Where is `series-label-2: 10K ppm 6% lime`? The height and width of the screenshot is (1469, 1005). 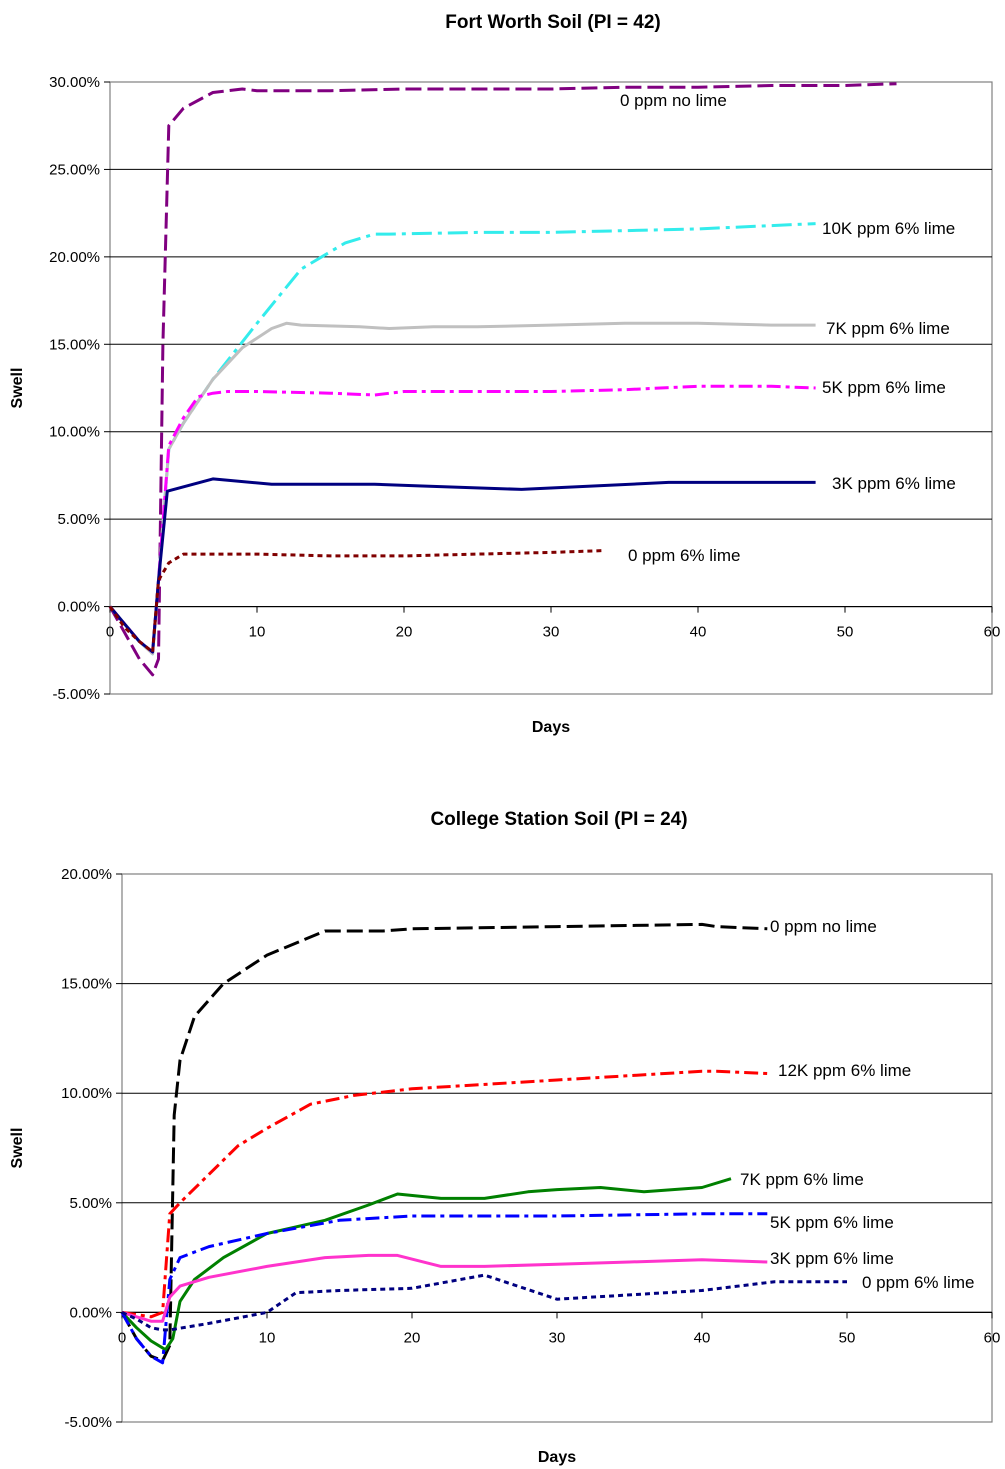 series-label-2: 10K ppm 6% lime is located at coordinates (888, 228).